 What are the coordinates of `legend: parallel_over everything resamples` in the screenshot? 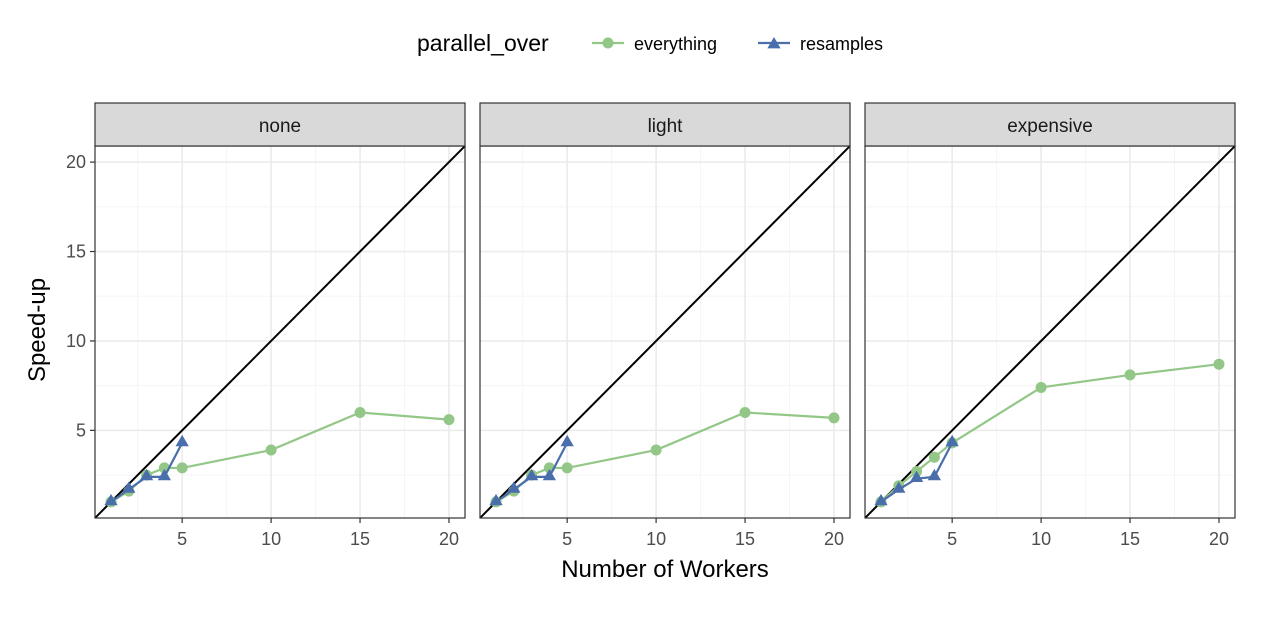 It's located at (650, 43).